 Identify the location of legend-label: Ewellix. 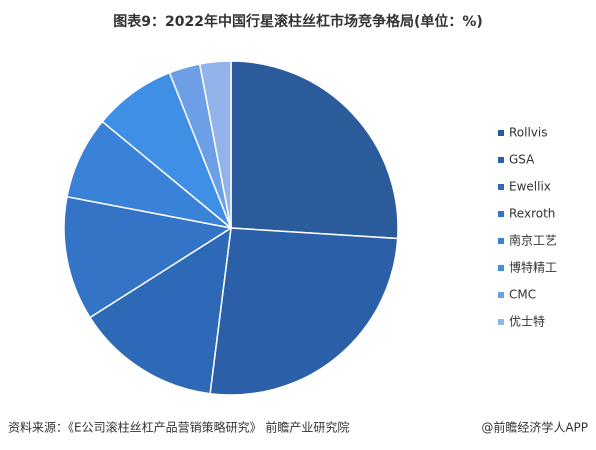
(530, 187).